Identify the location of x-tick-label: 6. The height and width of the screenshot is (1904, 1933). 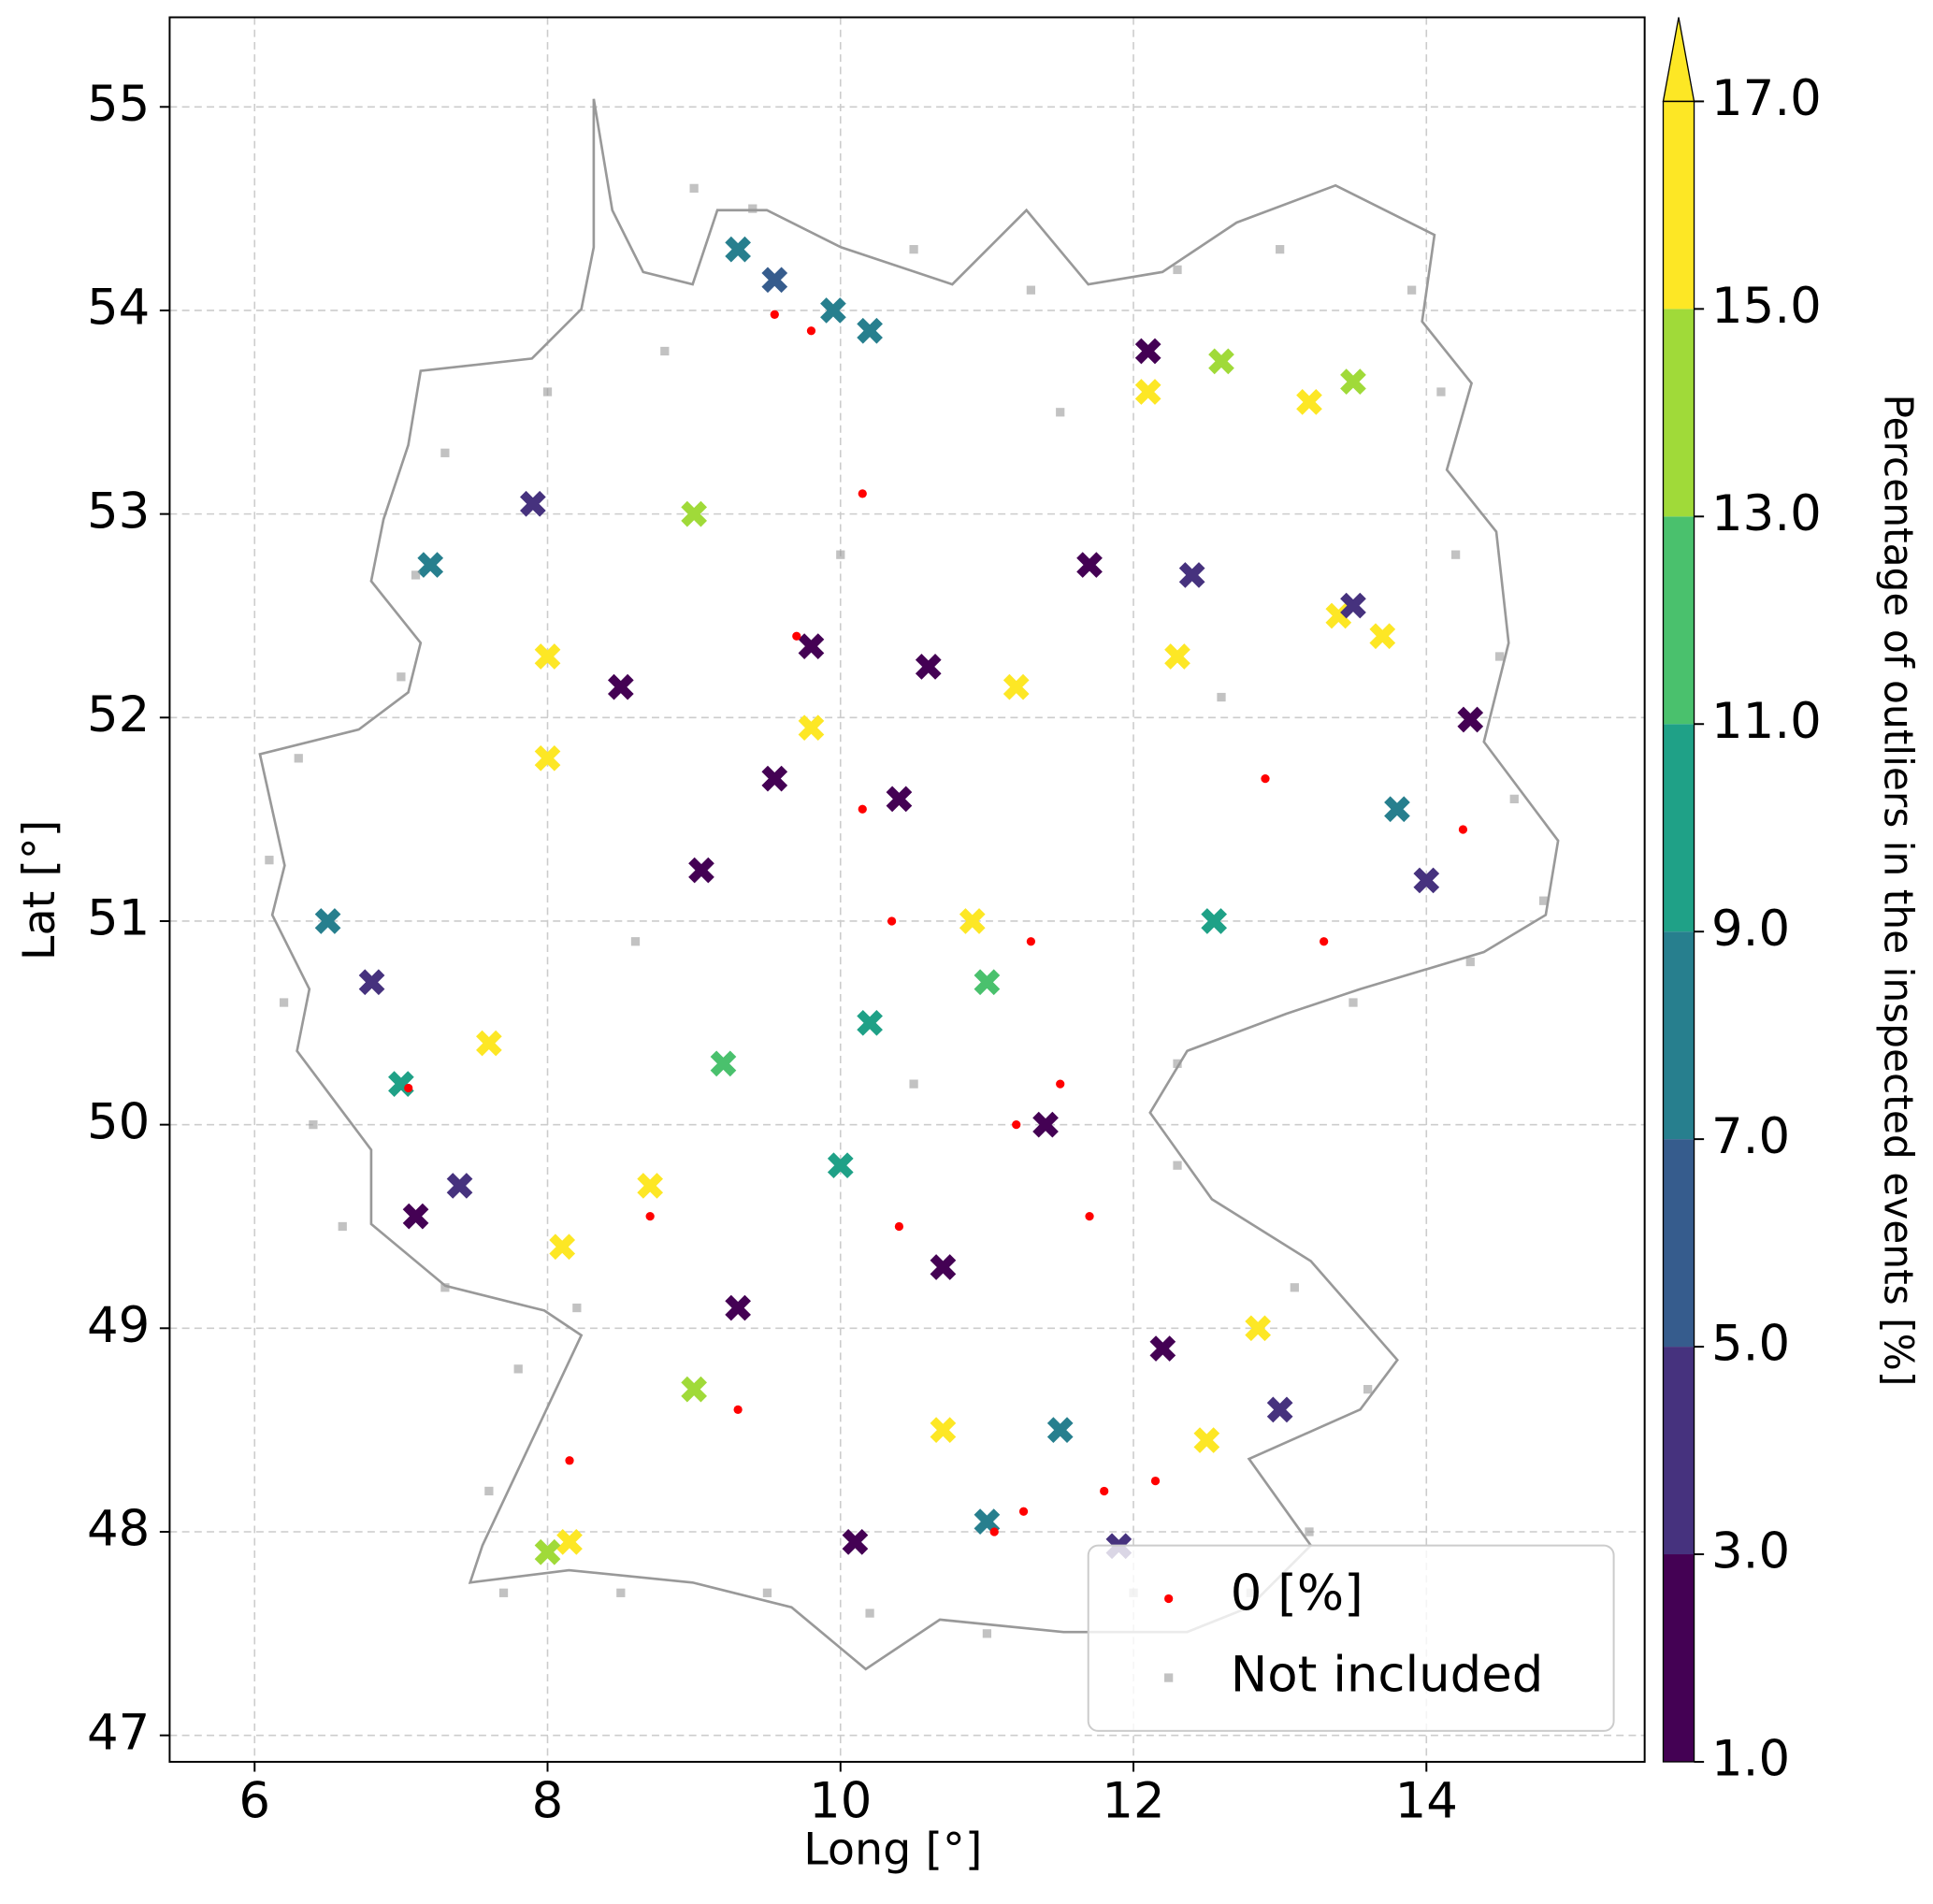
(254, 1801).